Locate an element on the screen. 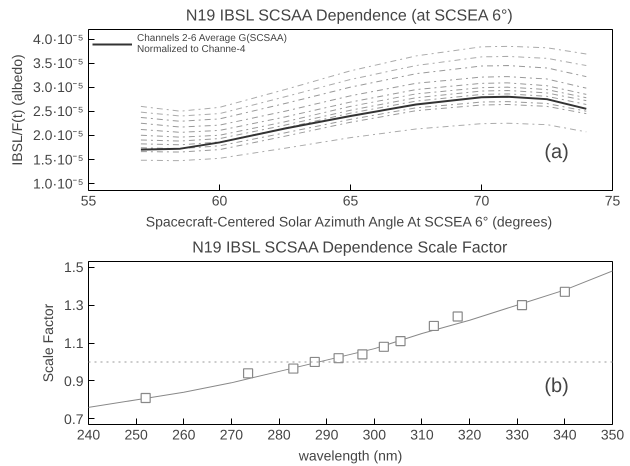  x-tick-label: 300 is located at coordinates (374, 434).